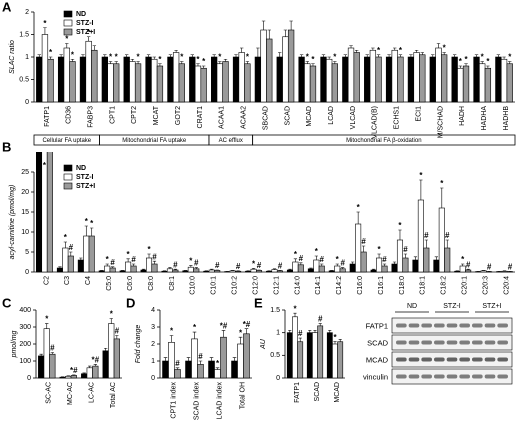 The height and width of the screenshot is (428, 520). Describe the element at coordinates (353, 117) in the screenshot. I see `x-tick-label: VLCAD` at that location.